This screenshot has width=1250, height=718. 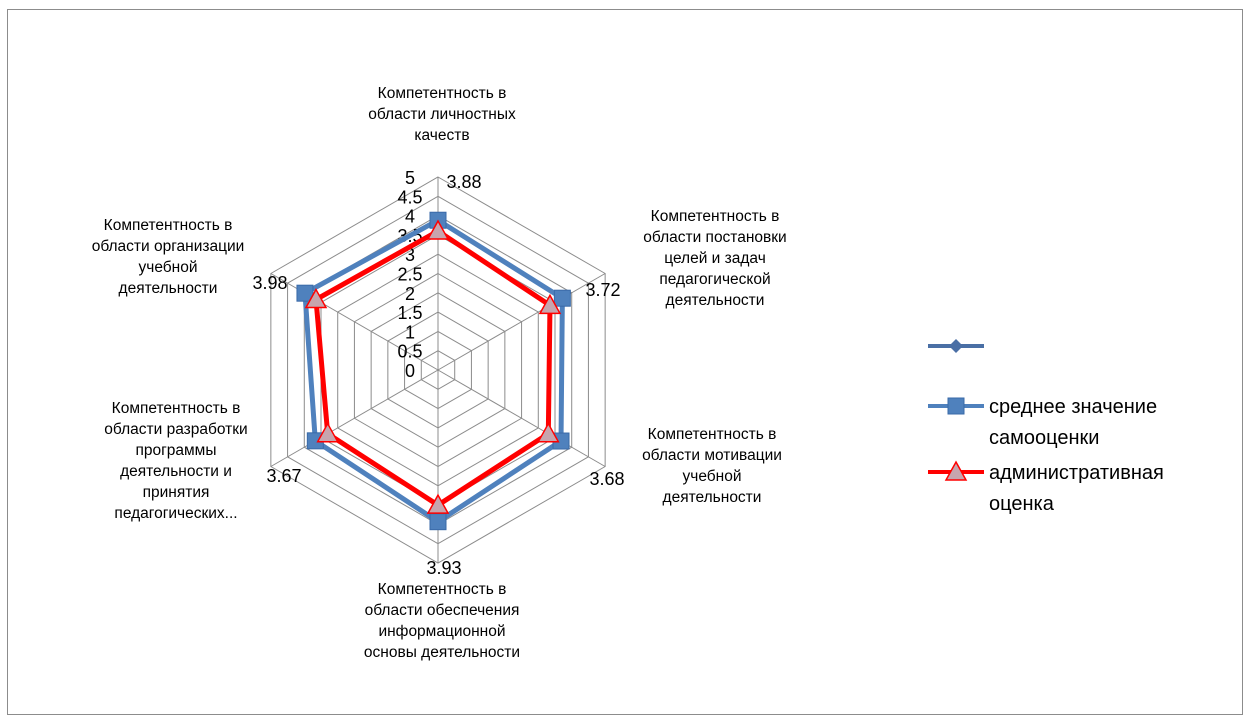 I want to click on data-label: 3.93, so click(x=443, y=568).